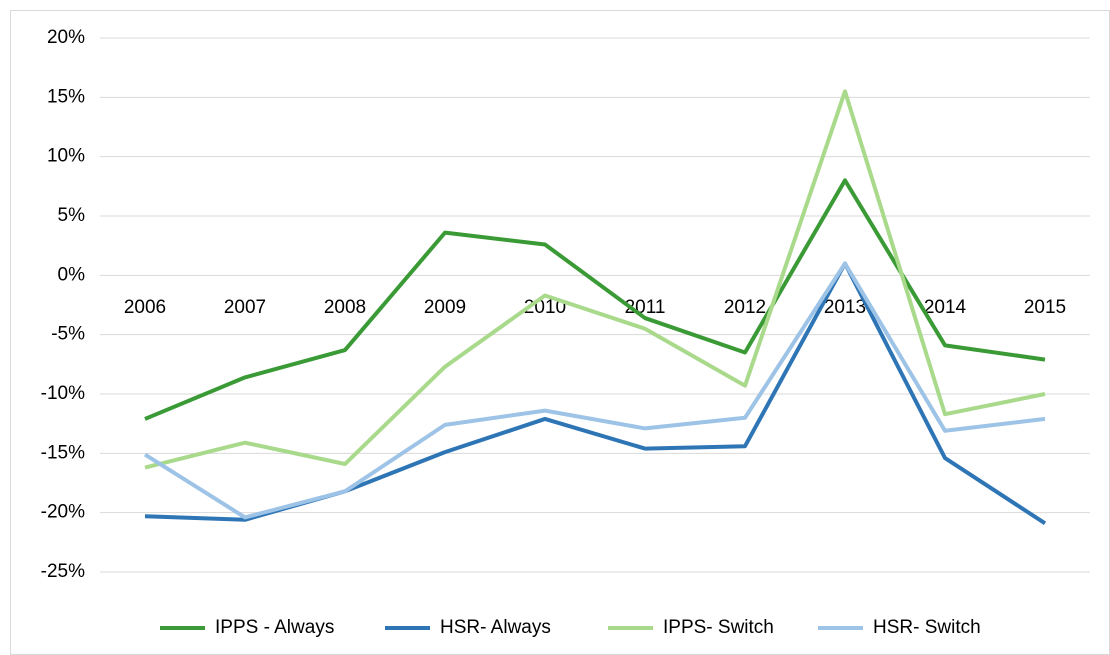 This screenshot has width=1110, height=655. Describe the element at coordinates (145, 307) in the screenshot. I see `x-tick-label: 2006` at that location.